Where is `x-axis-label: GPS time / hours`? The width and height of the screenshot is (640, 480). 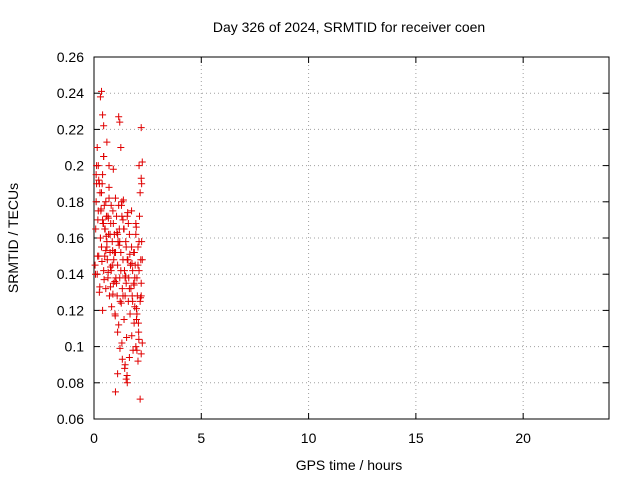 x-axis-label: GPS time / hours is located at coordinates (349, 465).